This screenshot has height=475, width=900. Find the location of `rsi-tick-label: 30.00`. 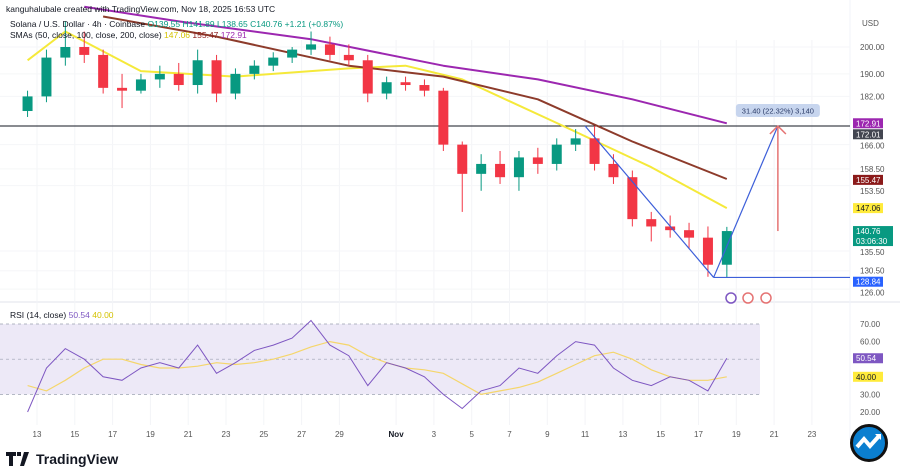

rsi-tick-label: 30.00 is located at coordinates (870, 394).